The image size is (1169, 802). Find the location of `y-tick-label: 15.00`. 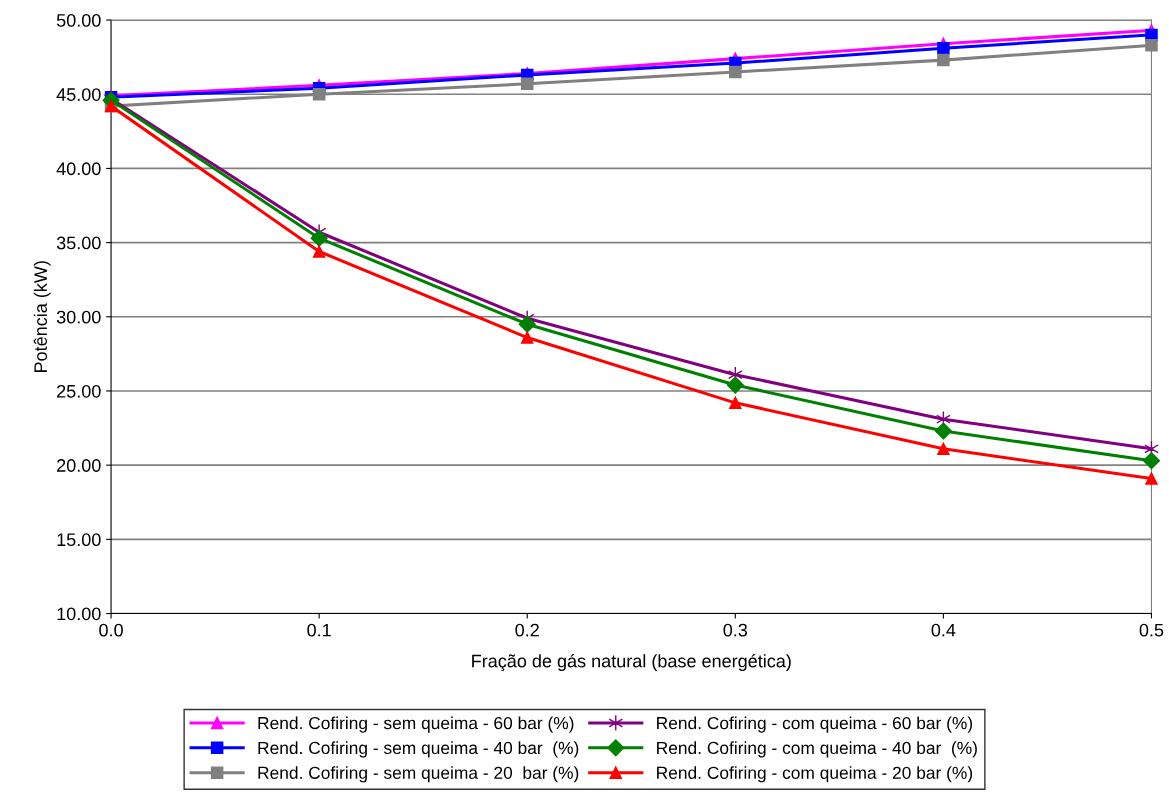

y-tick-label: 15.00 is located at coordinates (79, 540).